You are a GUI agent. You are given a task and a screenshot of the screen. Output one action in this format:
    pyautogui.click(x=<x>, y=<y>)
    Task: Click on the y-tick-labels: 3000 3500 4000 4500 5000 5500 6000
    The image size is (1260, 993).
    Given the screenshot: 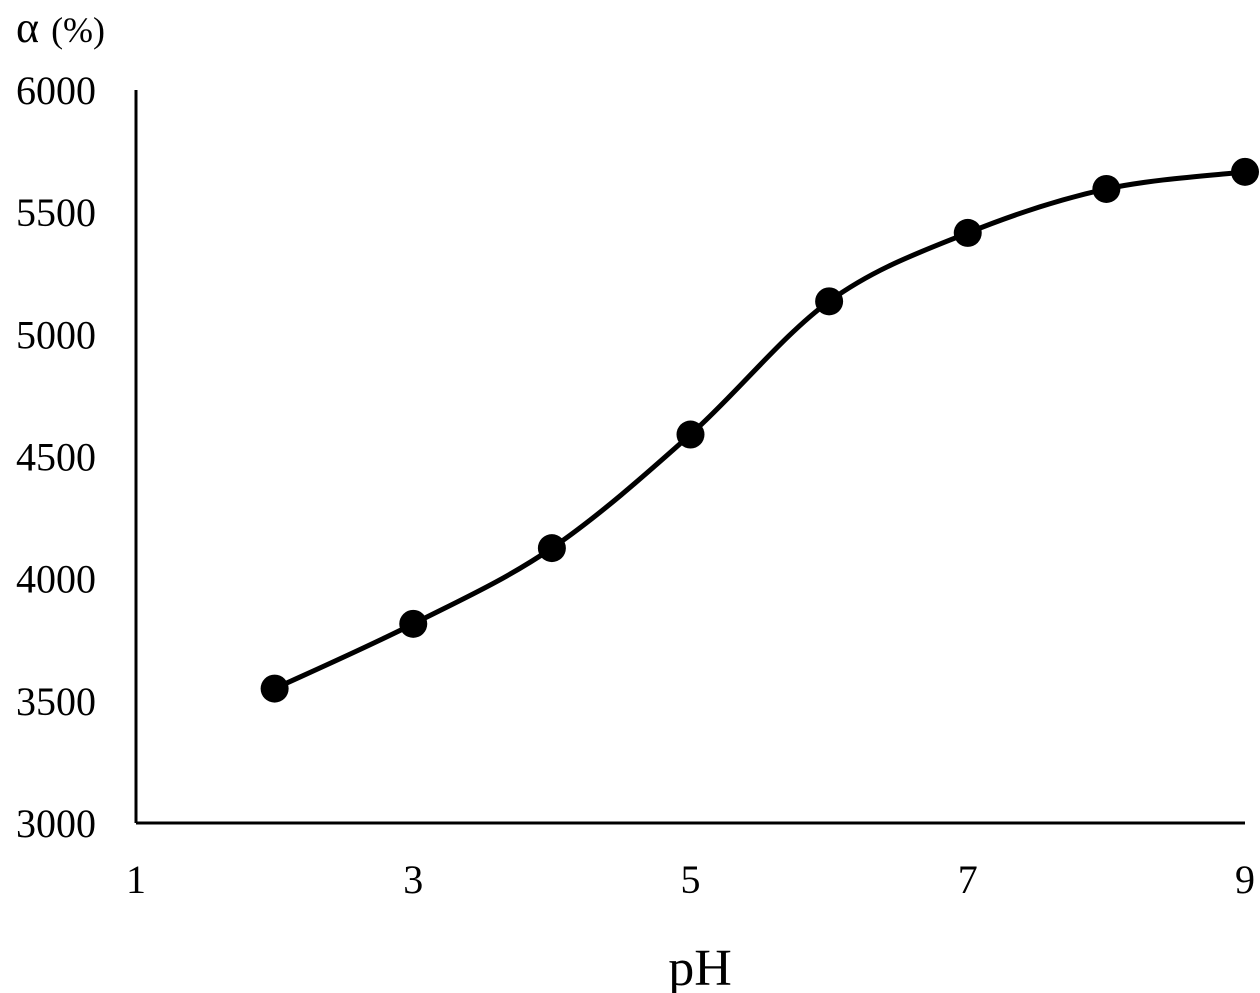 What is the action you would take?
    pyautogui.click(x=56, y=457)
    